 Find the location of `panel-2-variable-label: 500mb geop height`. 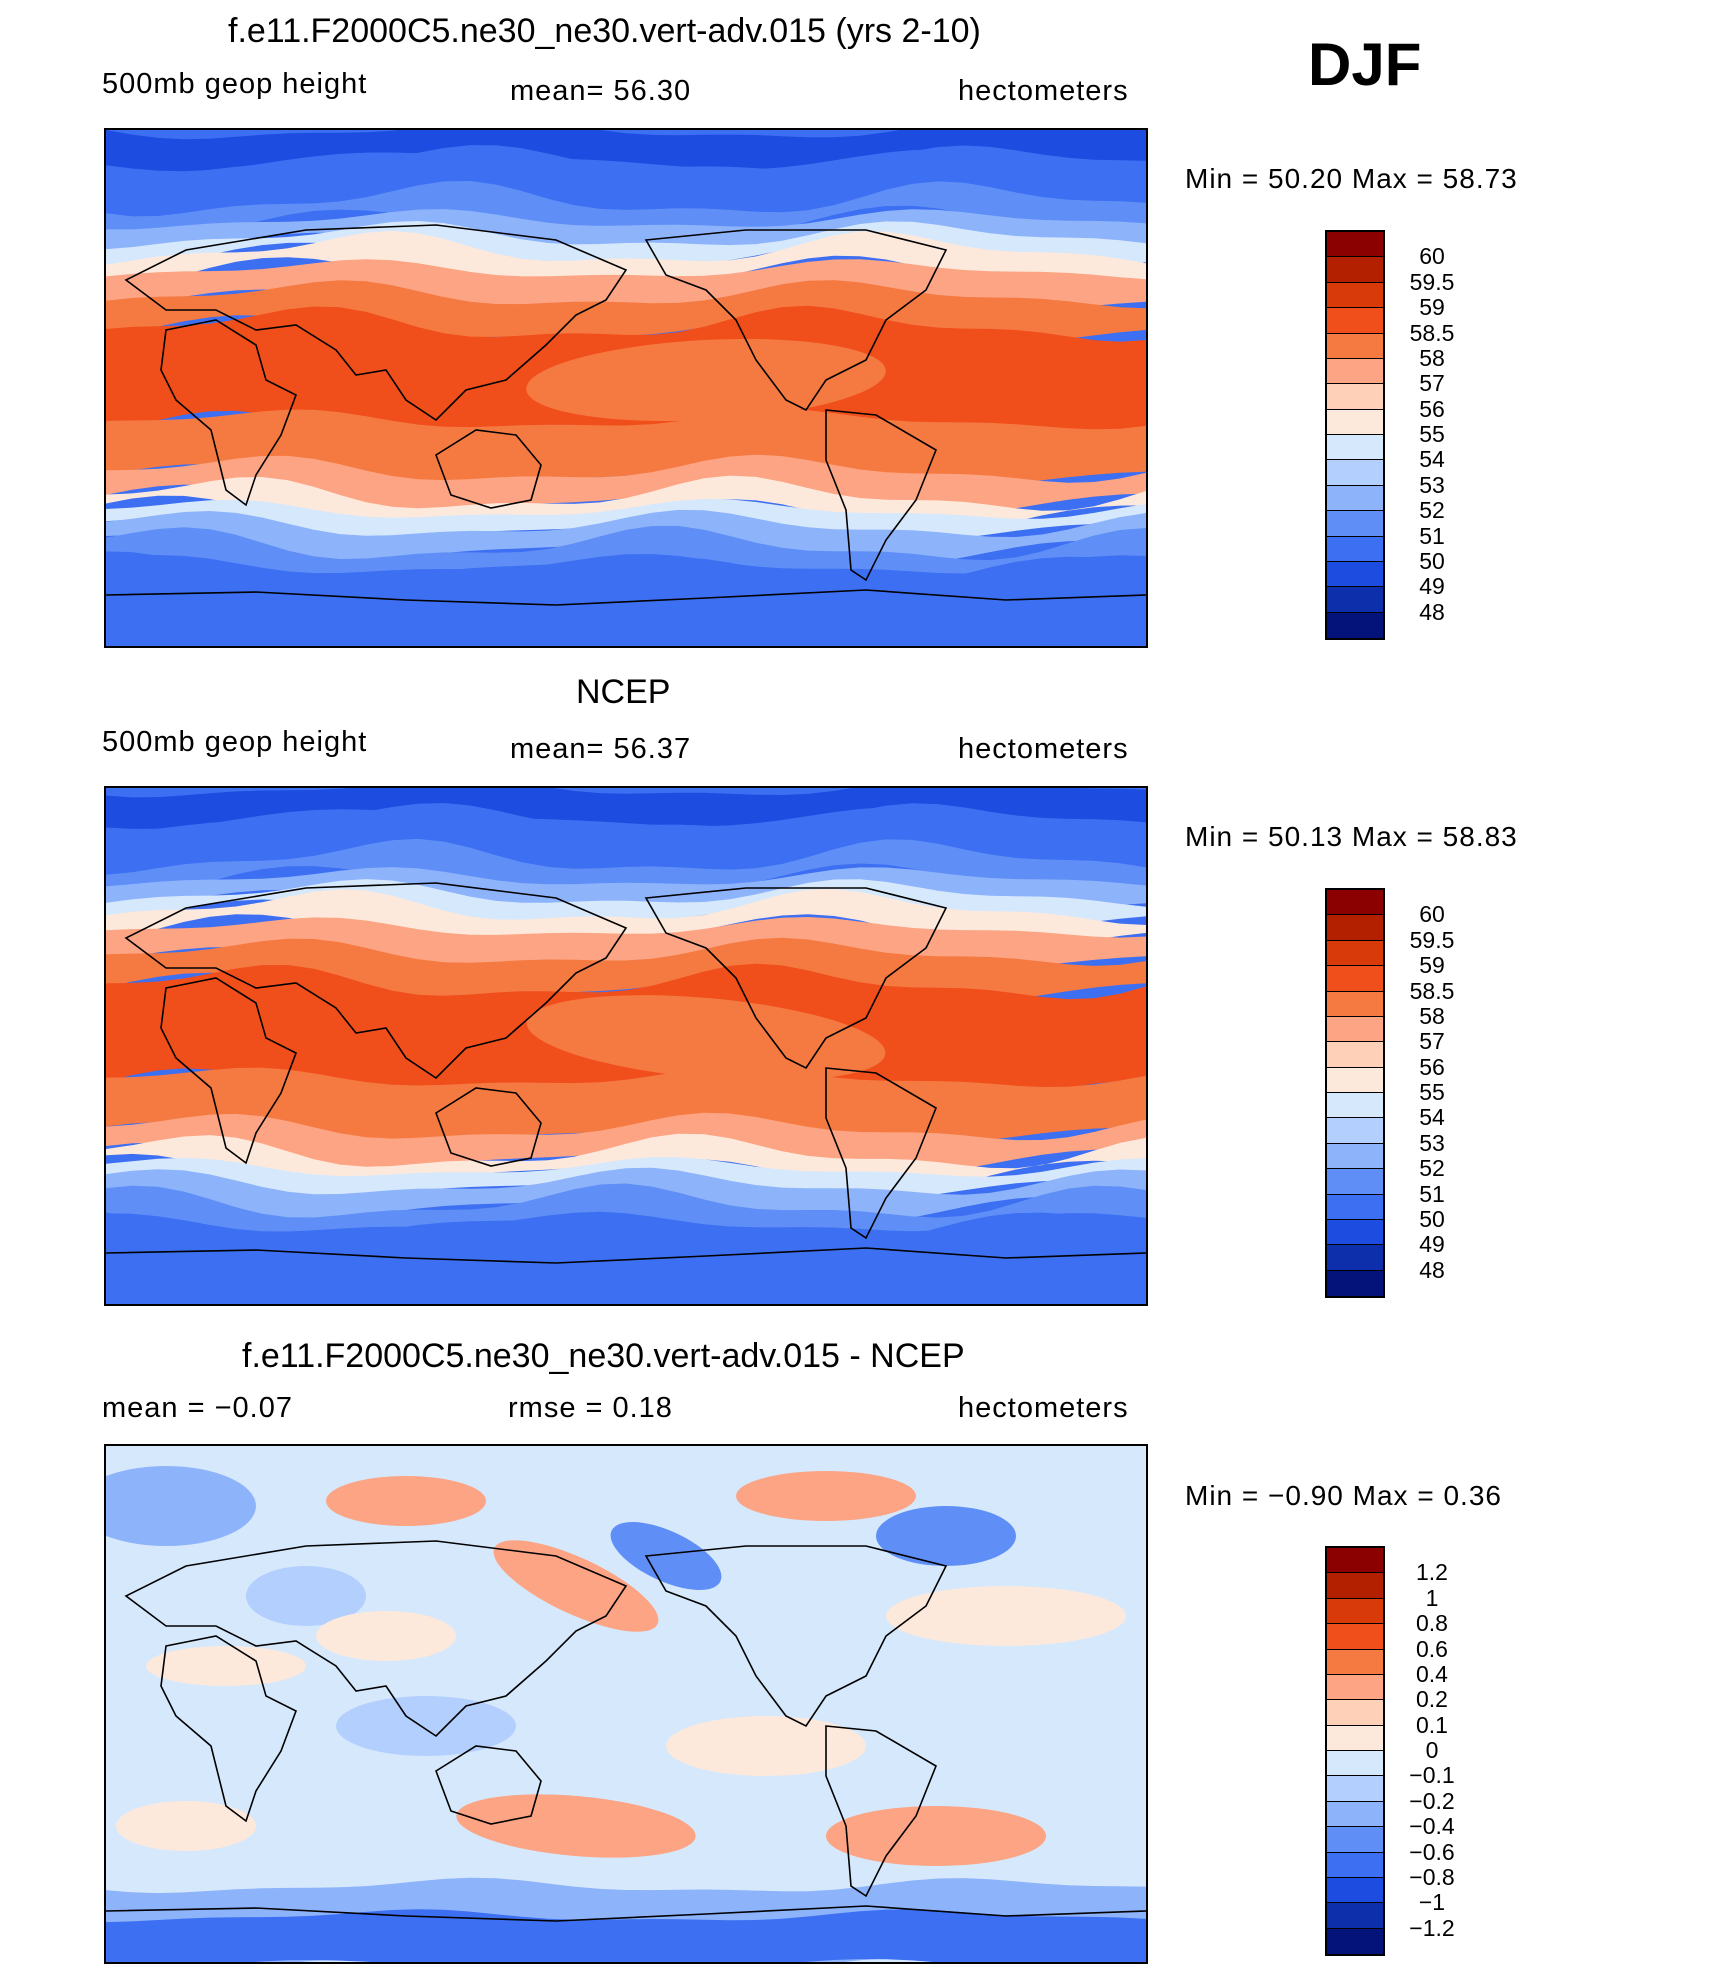

panel-2-variable-label: 500mb geop height is located at coordinates (235, 742).